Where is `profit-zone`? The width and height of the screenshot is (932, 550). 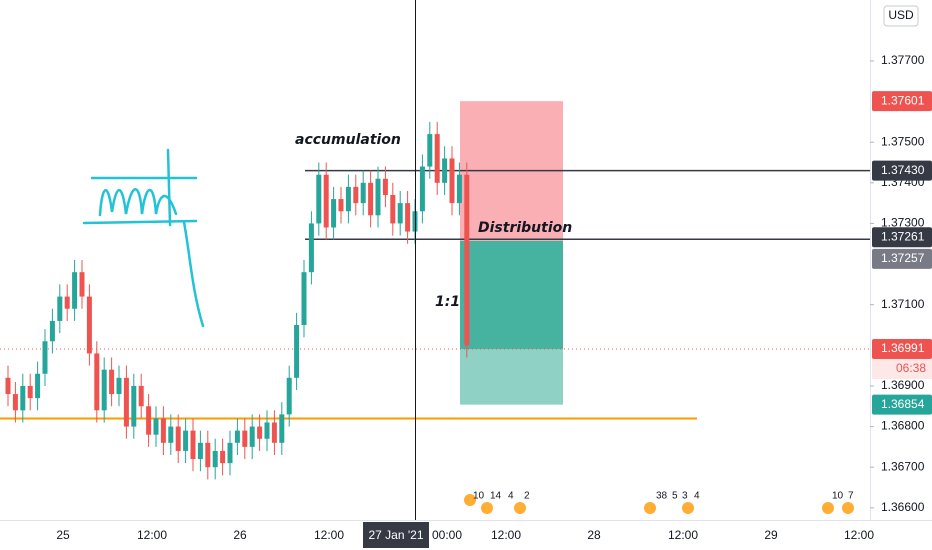 profit-zone is located at coordinates (511, 294).